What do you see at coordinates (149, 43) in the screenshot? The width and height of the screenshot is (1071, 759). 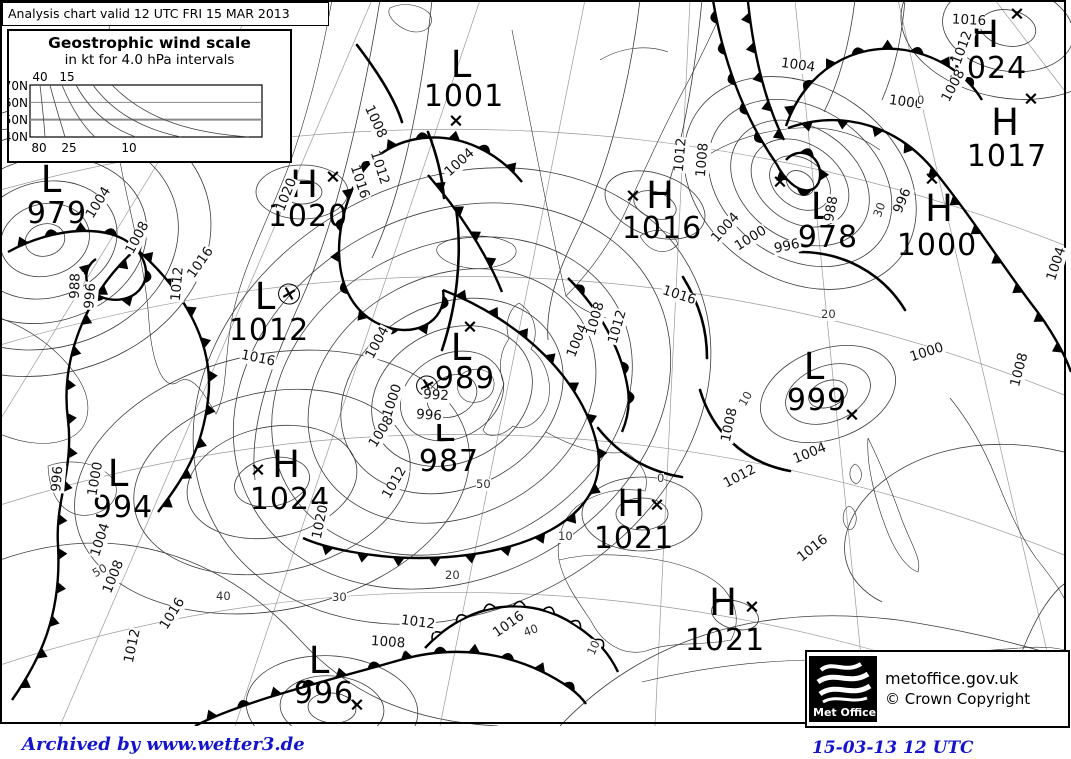 I see `wind-scale-title: Geostrophic wind scale` at bounding box center [149, 43].